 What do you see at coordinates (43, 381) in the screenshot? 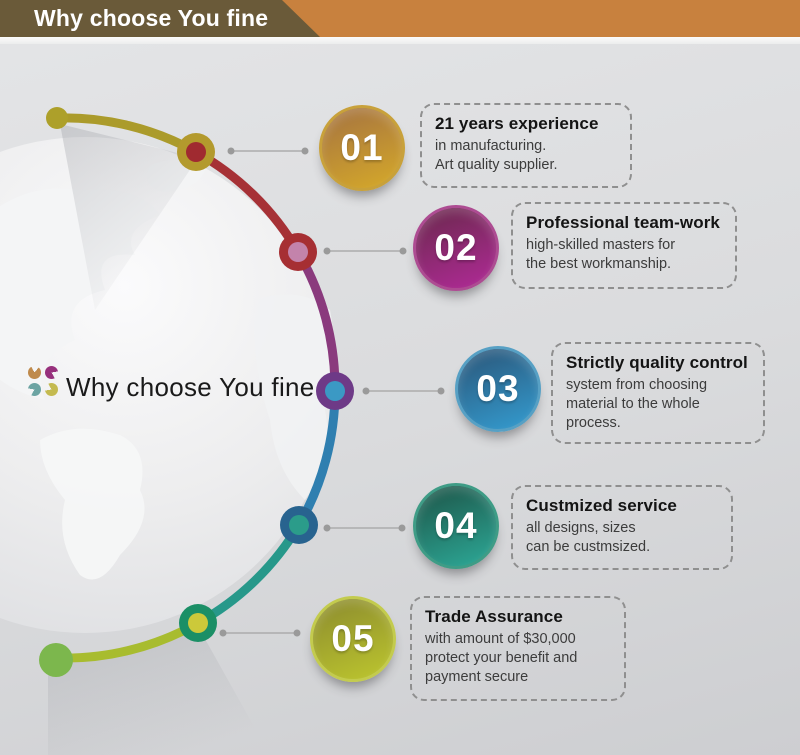
I see `brand-dots-logo` at bounding box center [43, 381].